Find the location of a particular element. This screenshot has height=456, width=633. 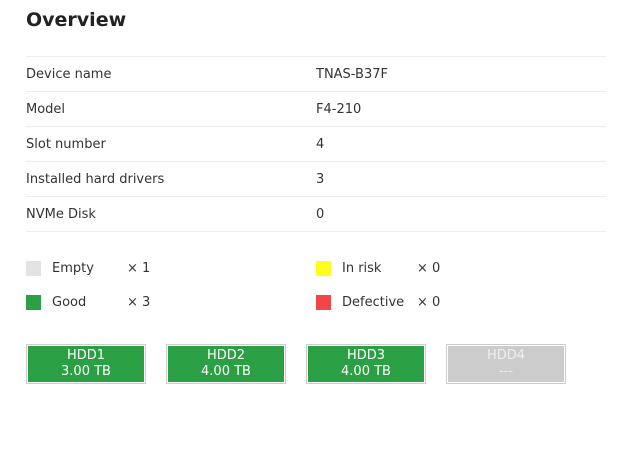

info-value: TNAS-B37F is located at coordinates (352, 74).